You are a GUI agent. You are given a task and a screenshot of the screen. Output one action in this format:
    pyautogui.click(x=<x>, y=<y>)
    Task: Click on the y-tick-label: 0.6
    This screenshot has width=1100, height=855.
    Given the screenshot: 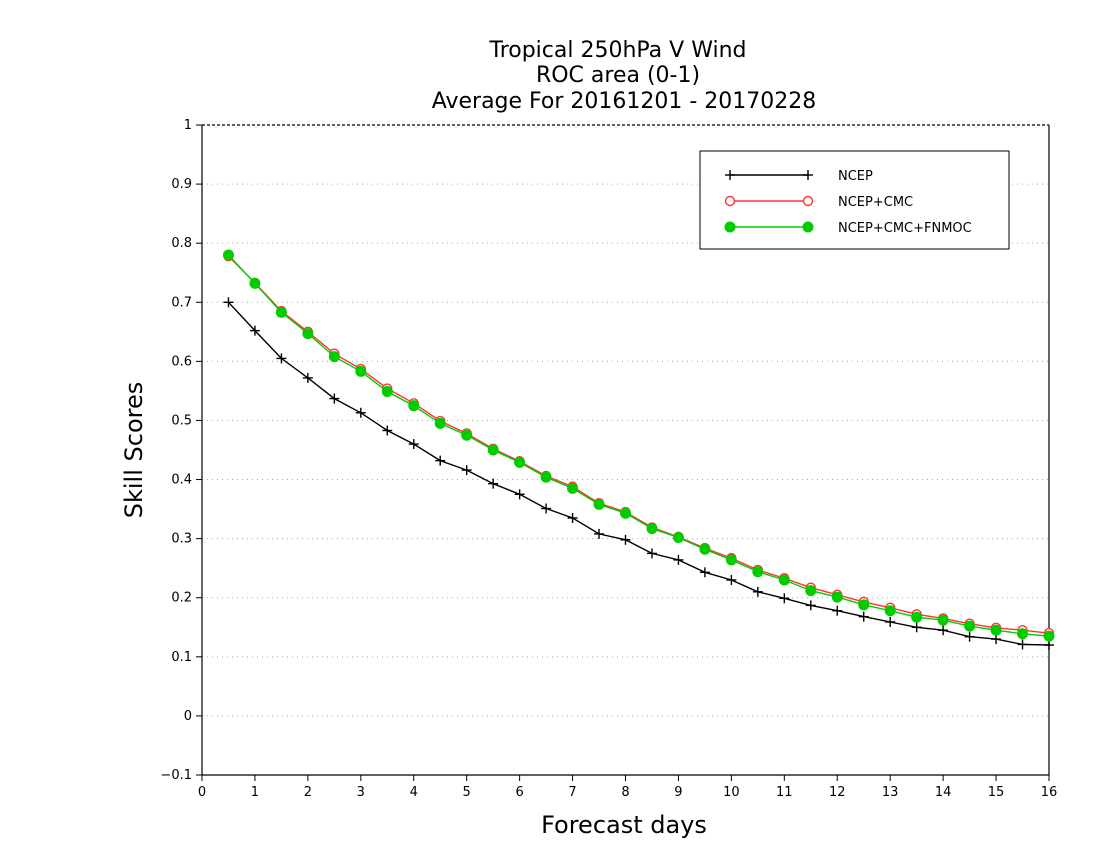 What is the action you would take?
    pyautogui.click(x=181, y=361)
    